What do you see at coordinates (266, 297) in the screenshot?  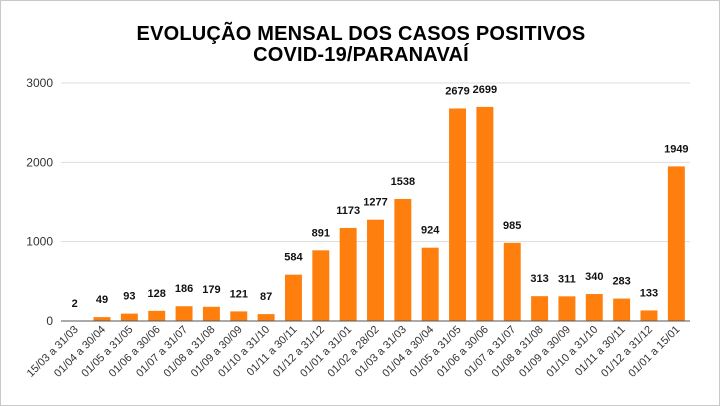 I see `data-label: 87` at bounding box center [266, 297].